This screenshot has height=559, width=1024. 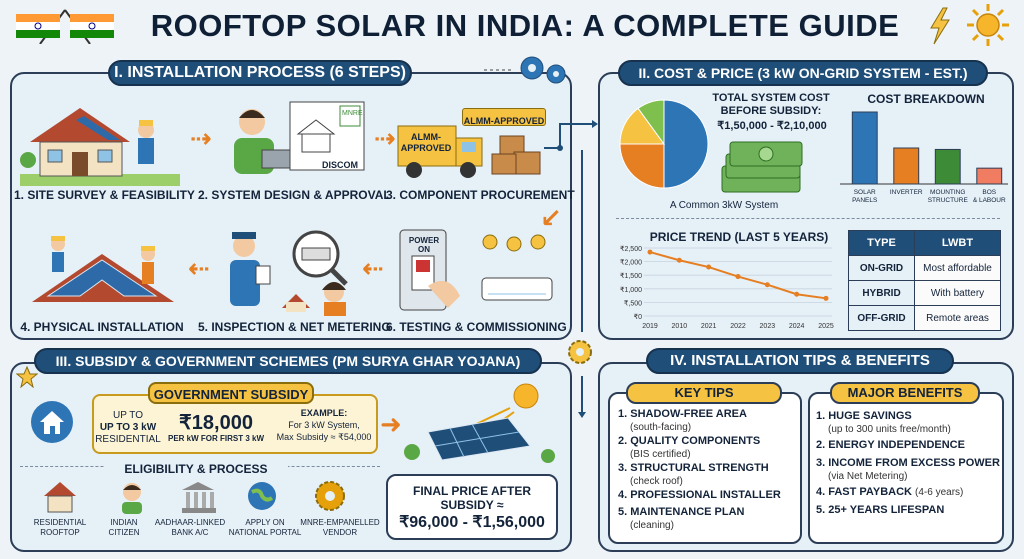 I want to click on list-item: 4. FAST PAYBACK (4-6 years), so click(x=909, y=492).